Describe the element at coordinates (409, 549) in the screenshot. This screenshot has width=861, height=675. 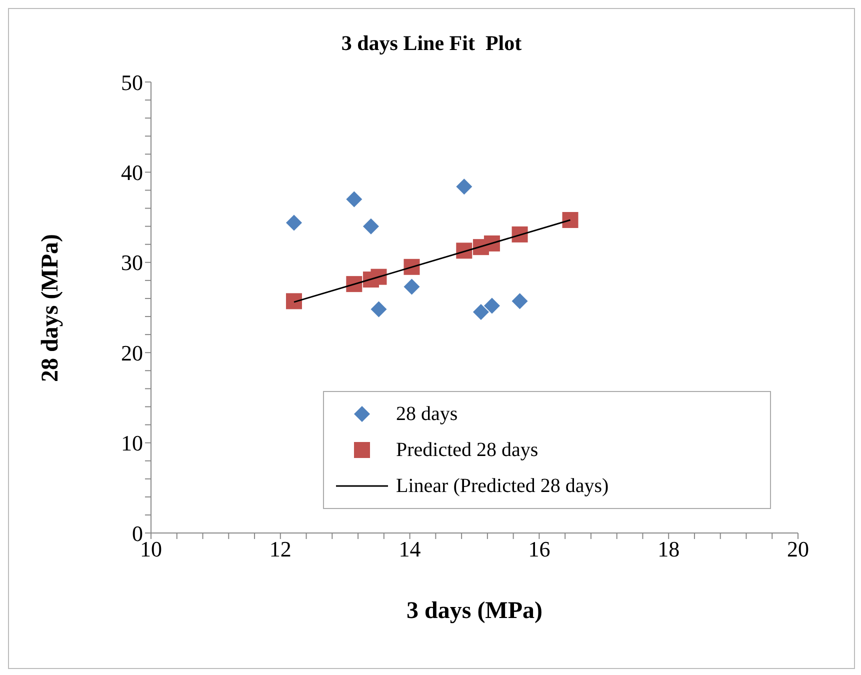
I see `x-tick-label: 14` at that location.